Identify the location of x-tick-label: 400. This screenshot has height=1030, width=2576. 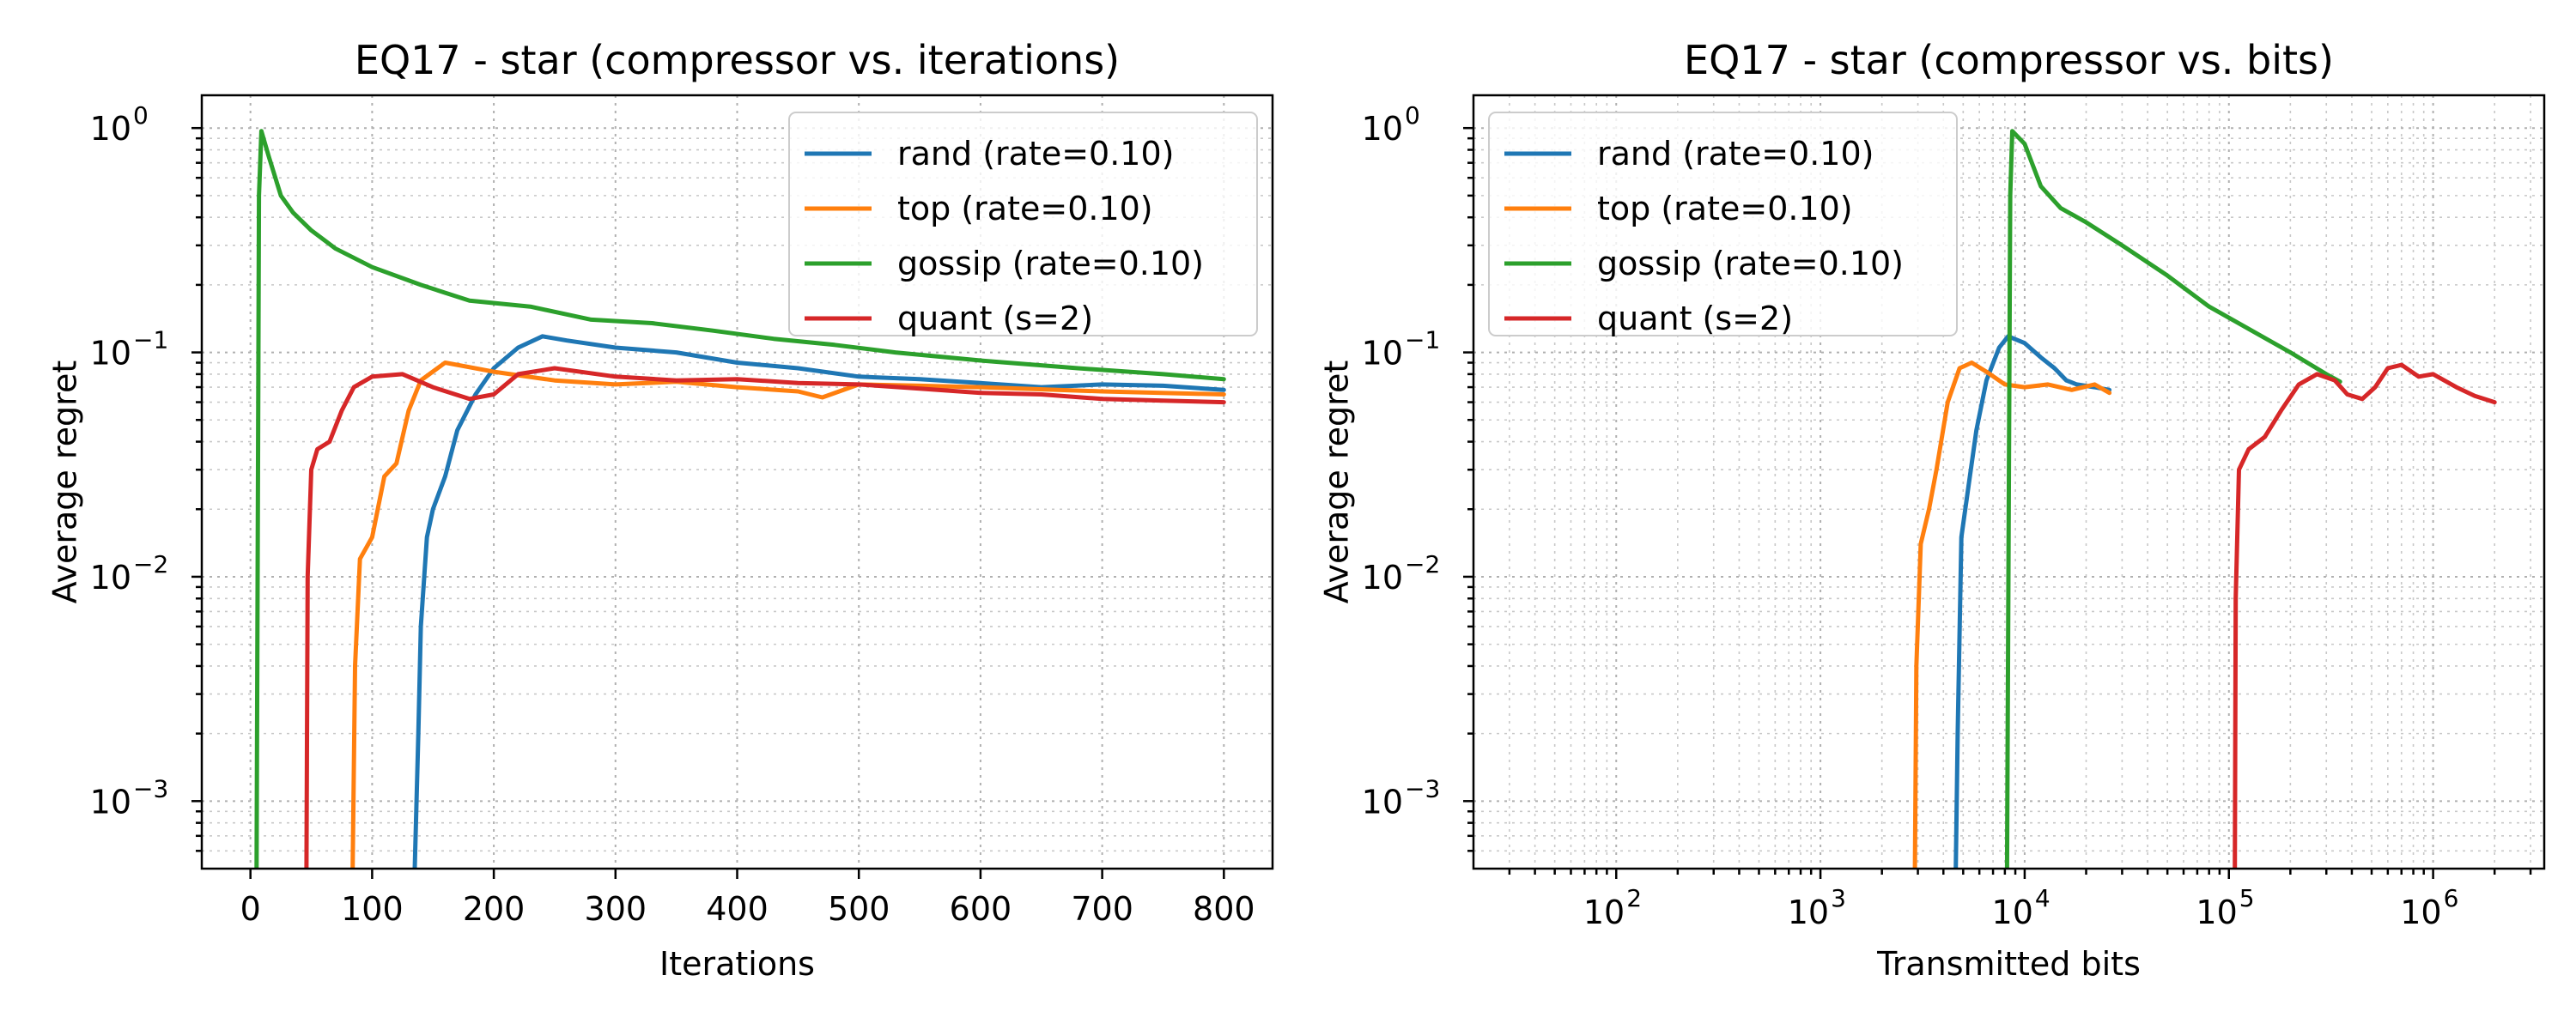
(737, 909).